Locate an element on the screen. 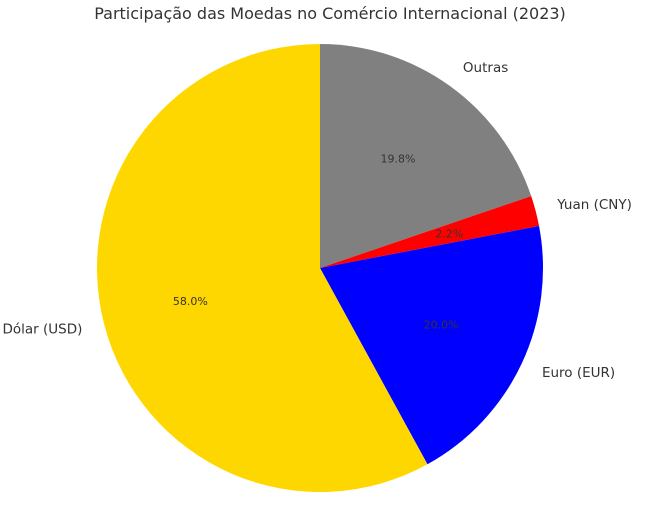 The image size is (660, 511). category-label-euro-eur: Euro (EUR) is located at coordinates (578, 373).